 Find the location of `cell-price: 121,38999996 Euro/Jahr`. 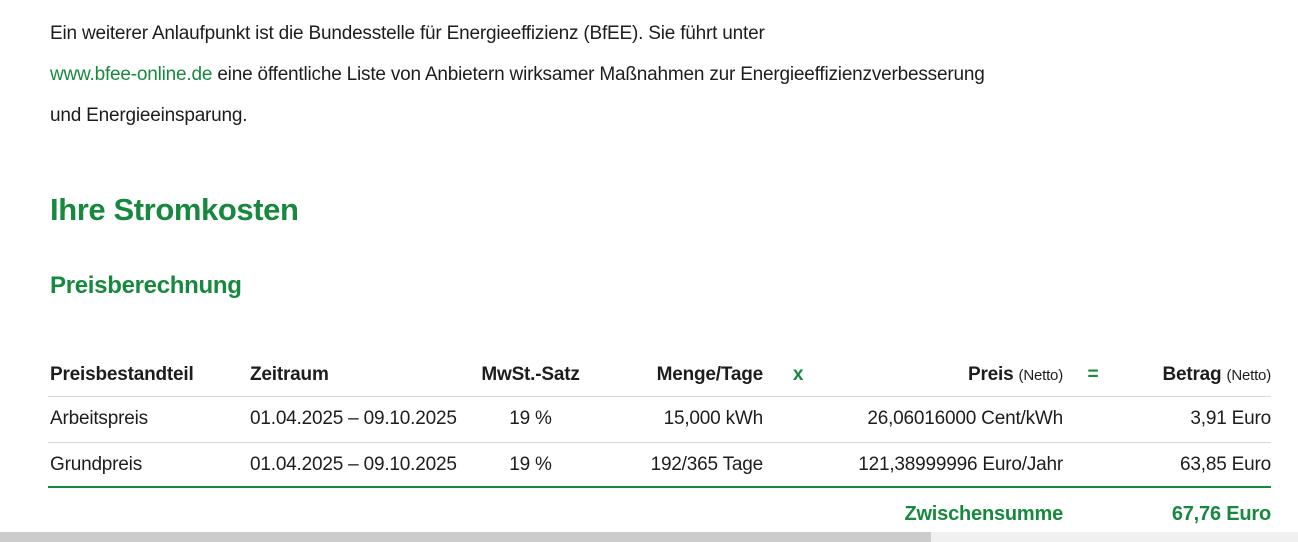

cell-price: 121,38999996 Euro/Jahr is located at coordinates (960, 464).